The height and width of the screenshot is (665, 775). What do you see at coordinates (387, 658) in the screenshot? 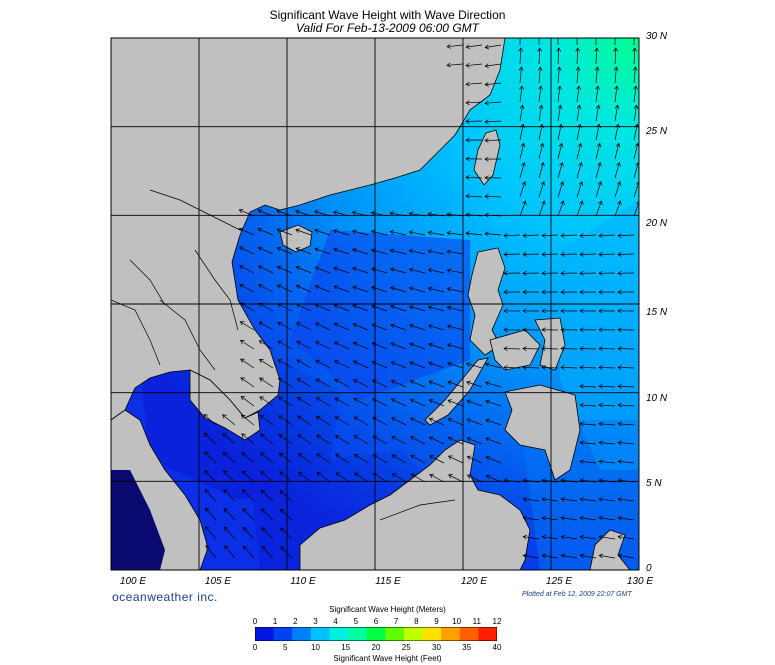
I see `colorbar-title-feet: Significant Wave Height (Feet)` at bounding box center [387, 658].